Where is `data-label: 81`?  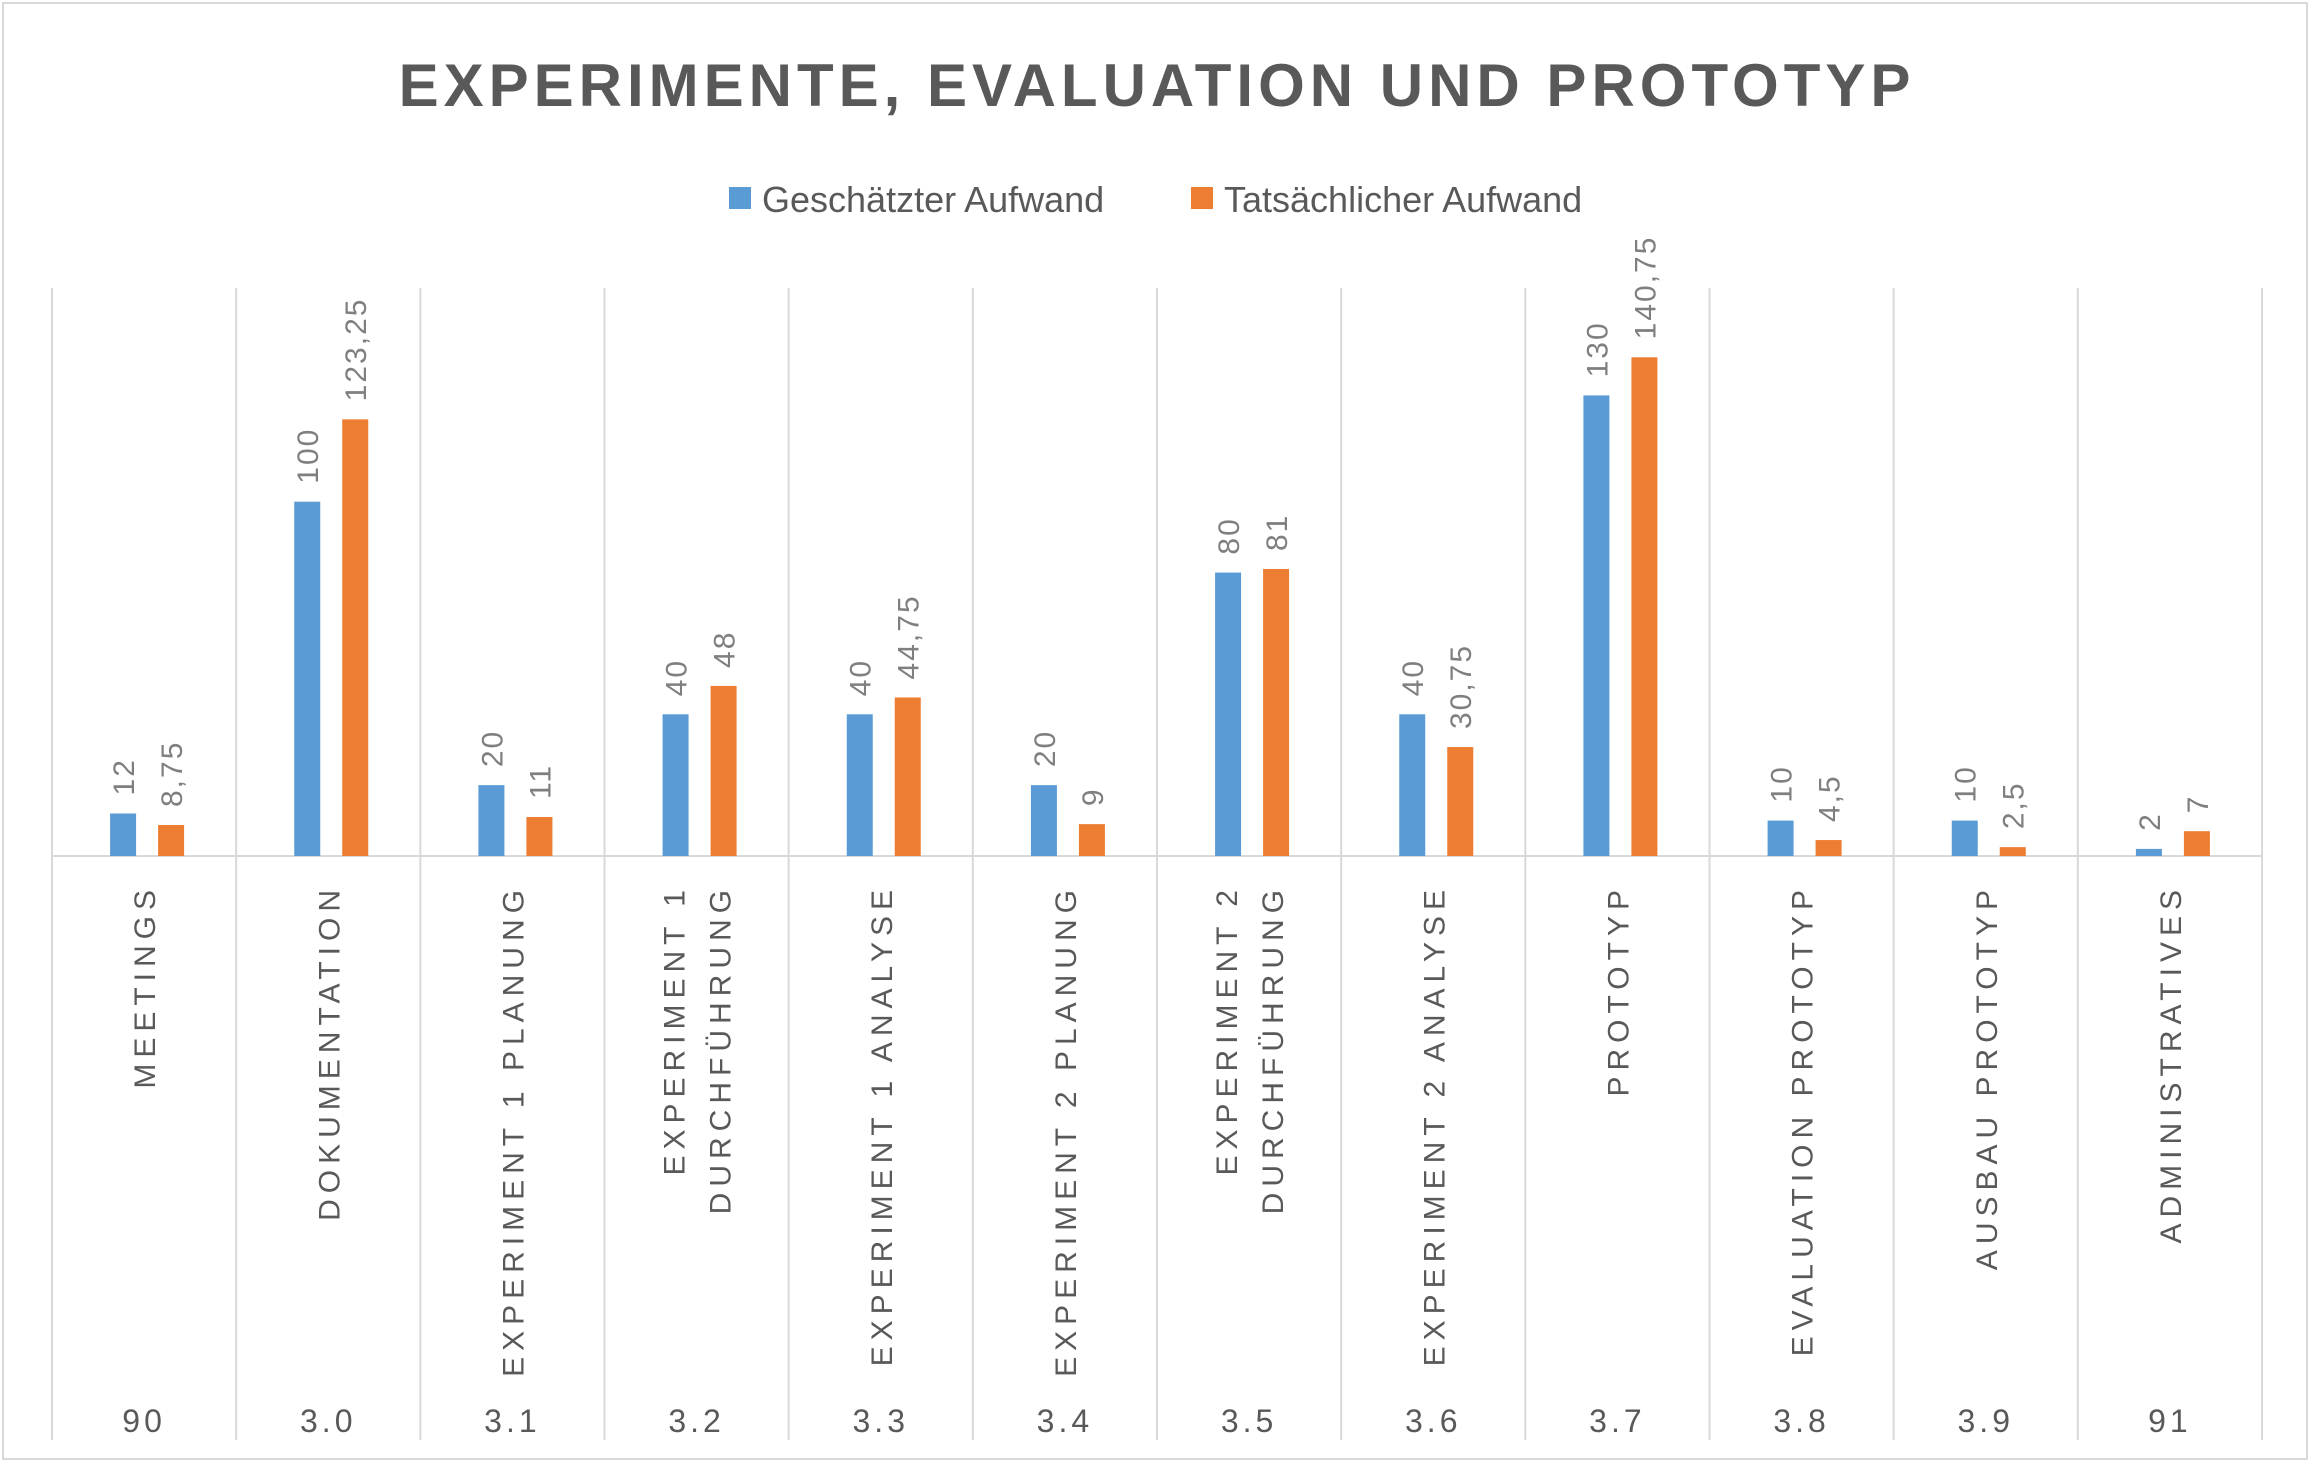 data-label: 81 is located at coordinates (1277, 532).